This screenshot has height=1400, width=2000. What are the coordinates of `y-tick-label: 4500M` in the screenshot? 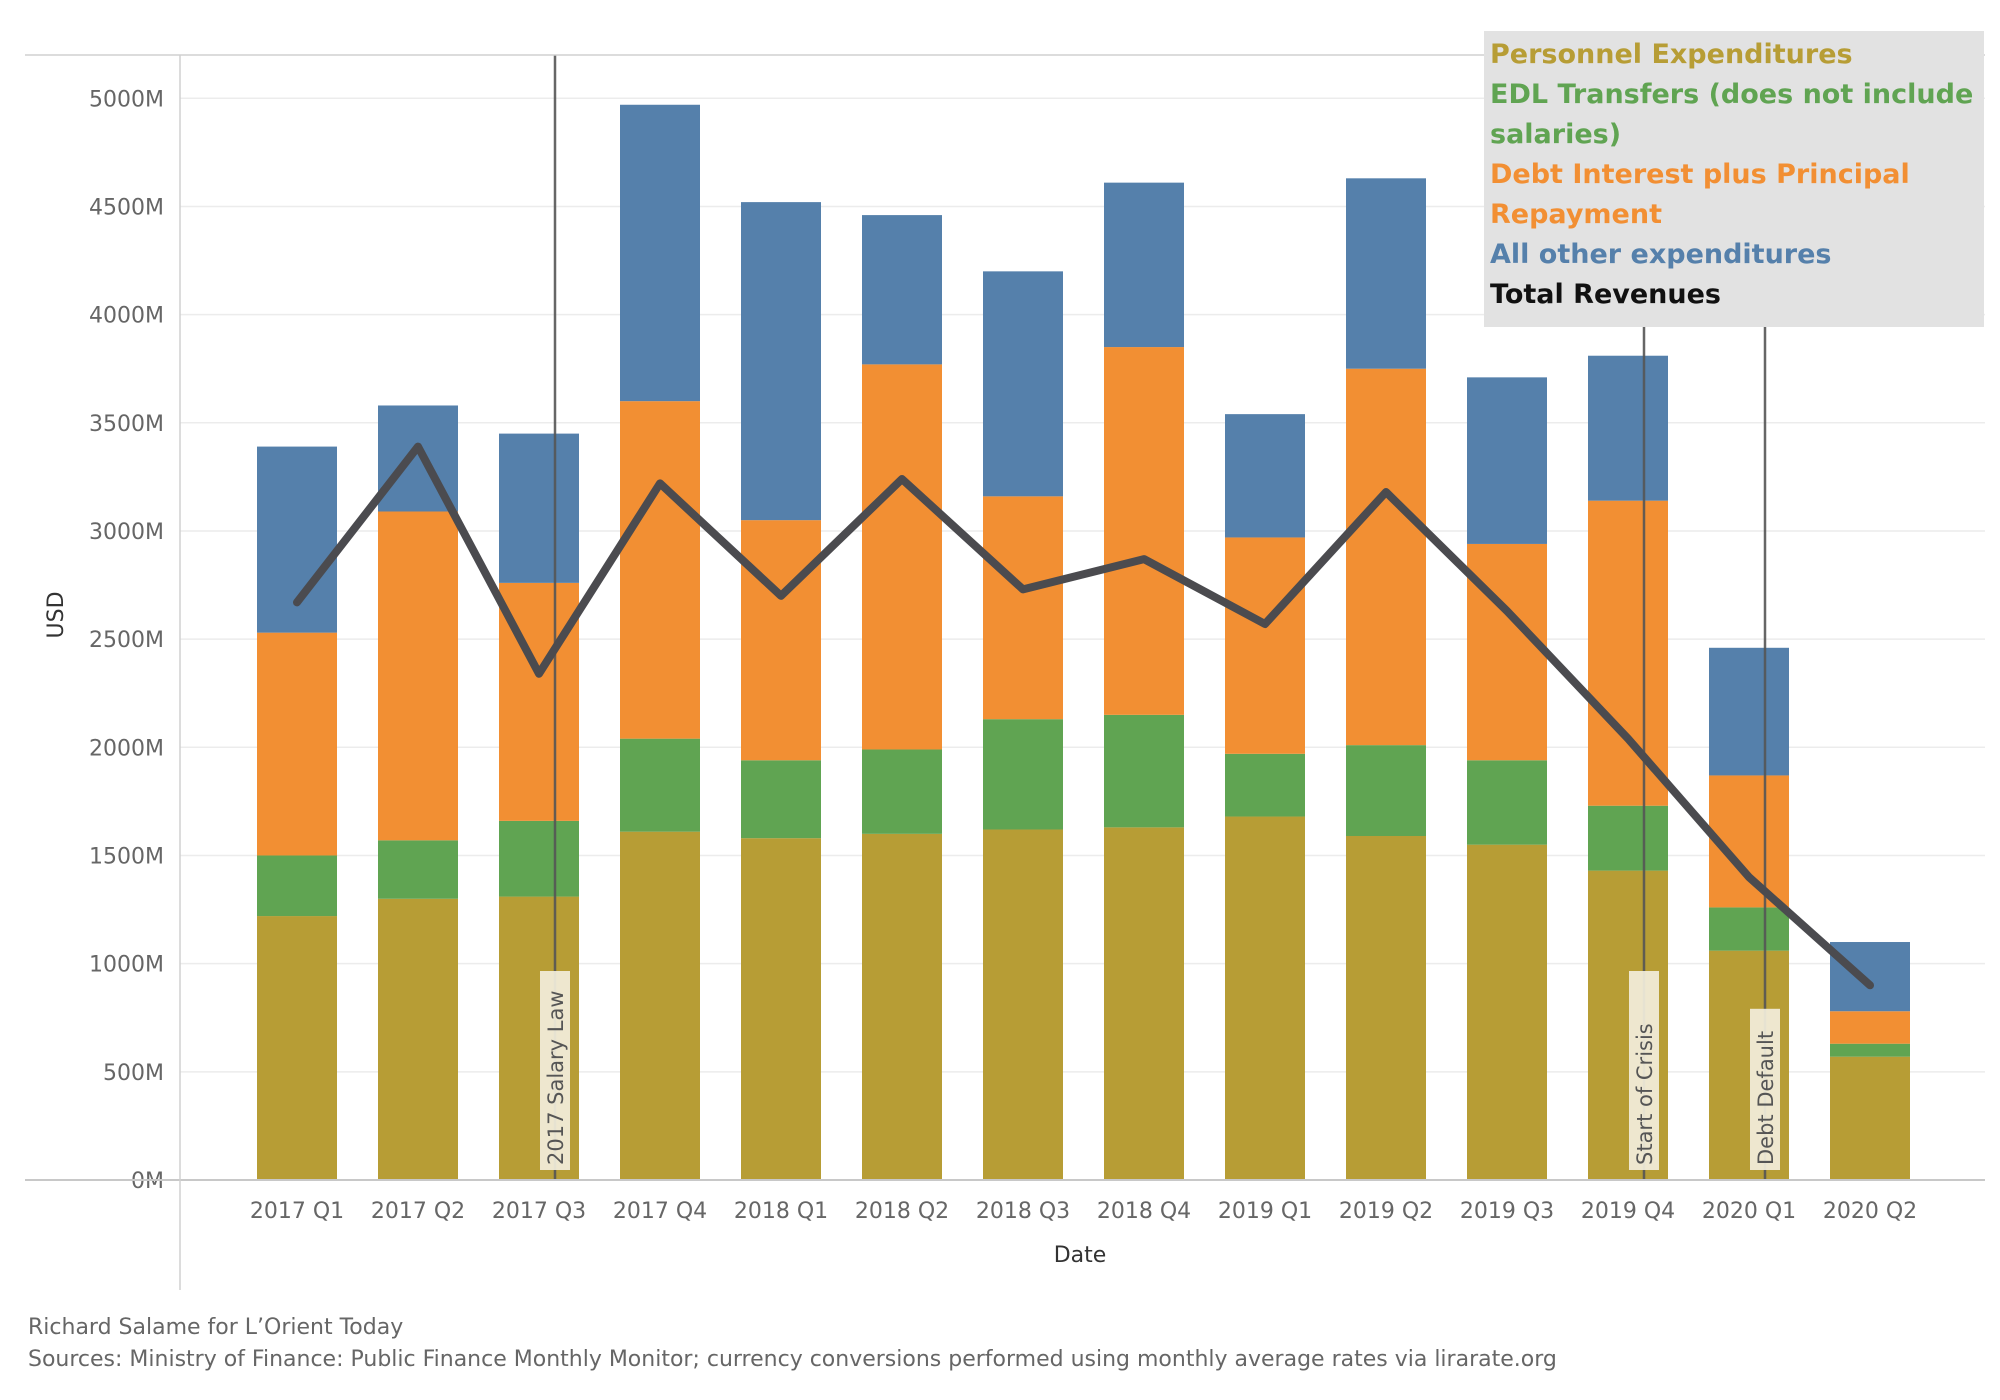 It's located at (126, 207).